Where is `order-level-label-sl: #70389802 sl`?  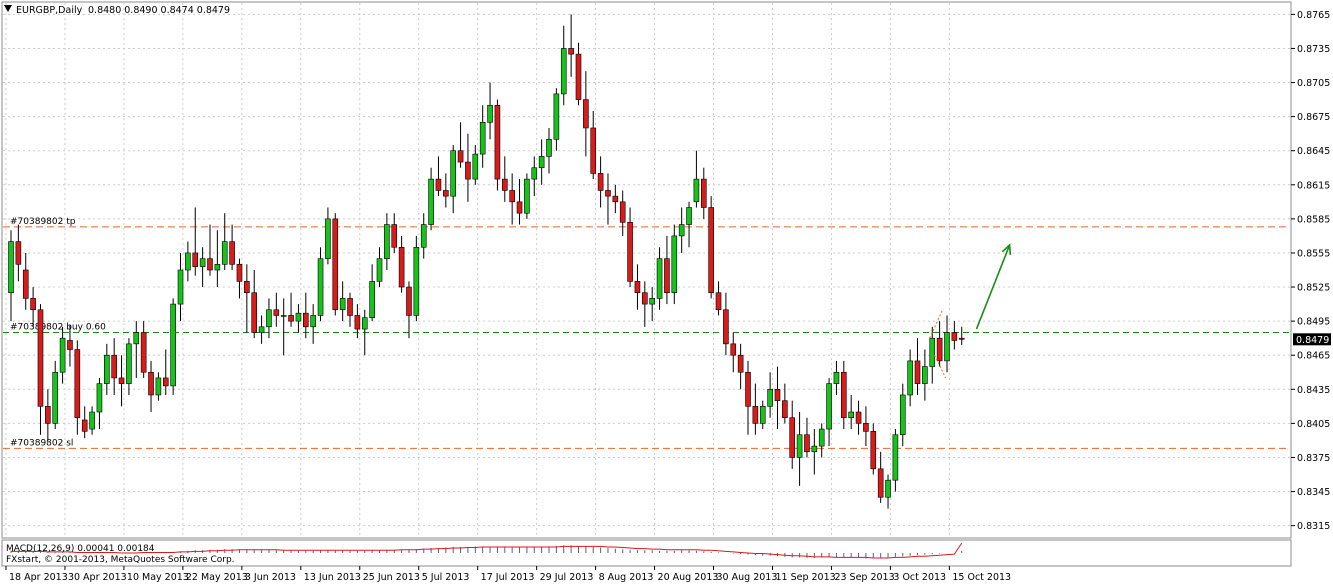 order-level-label-sl: #70389802 sl is located at coordinates (41, 443).